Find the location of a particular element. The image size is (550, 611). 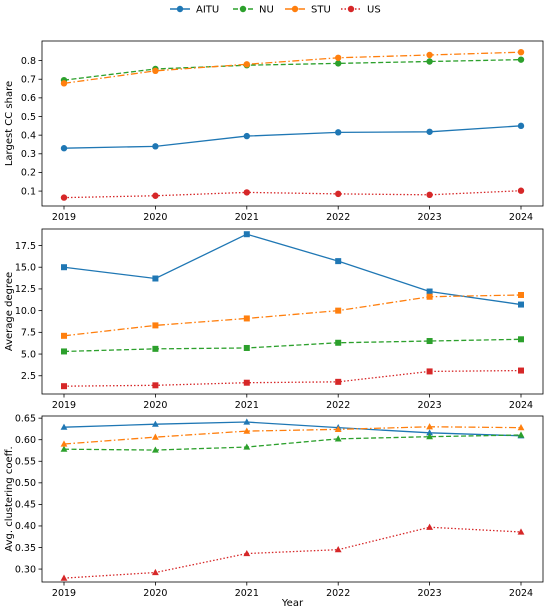

series-line-stu is located at coordinates (292, 435).